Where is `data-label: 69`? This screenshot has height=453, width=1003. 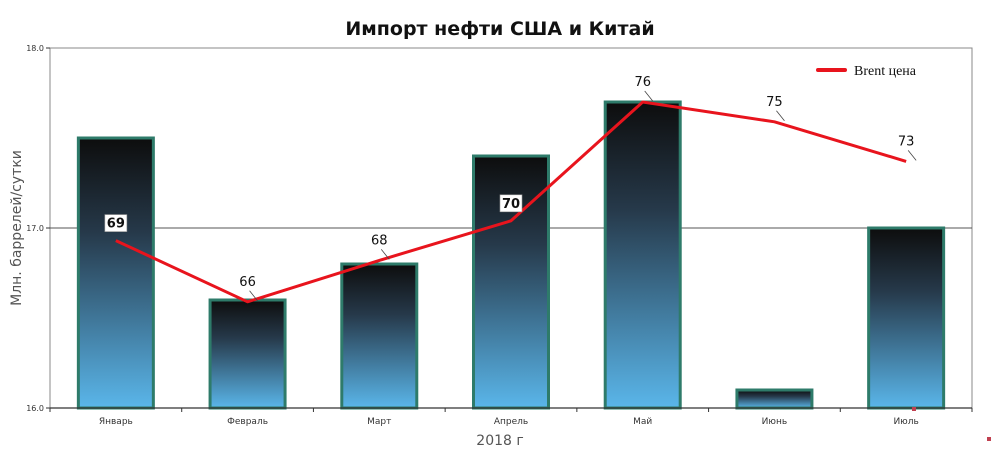 data-label: 69 is located at coordinates (116, 224).